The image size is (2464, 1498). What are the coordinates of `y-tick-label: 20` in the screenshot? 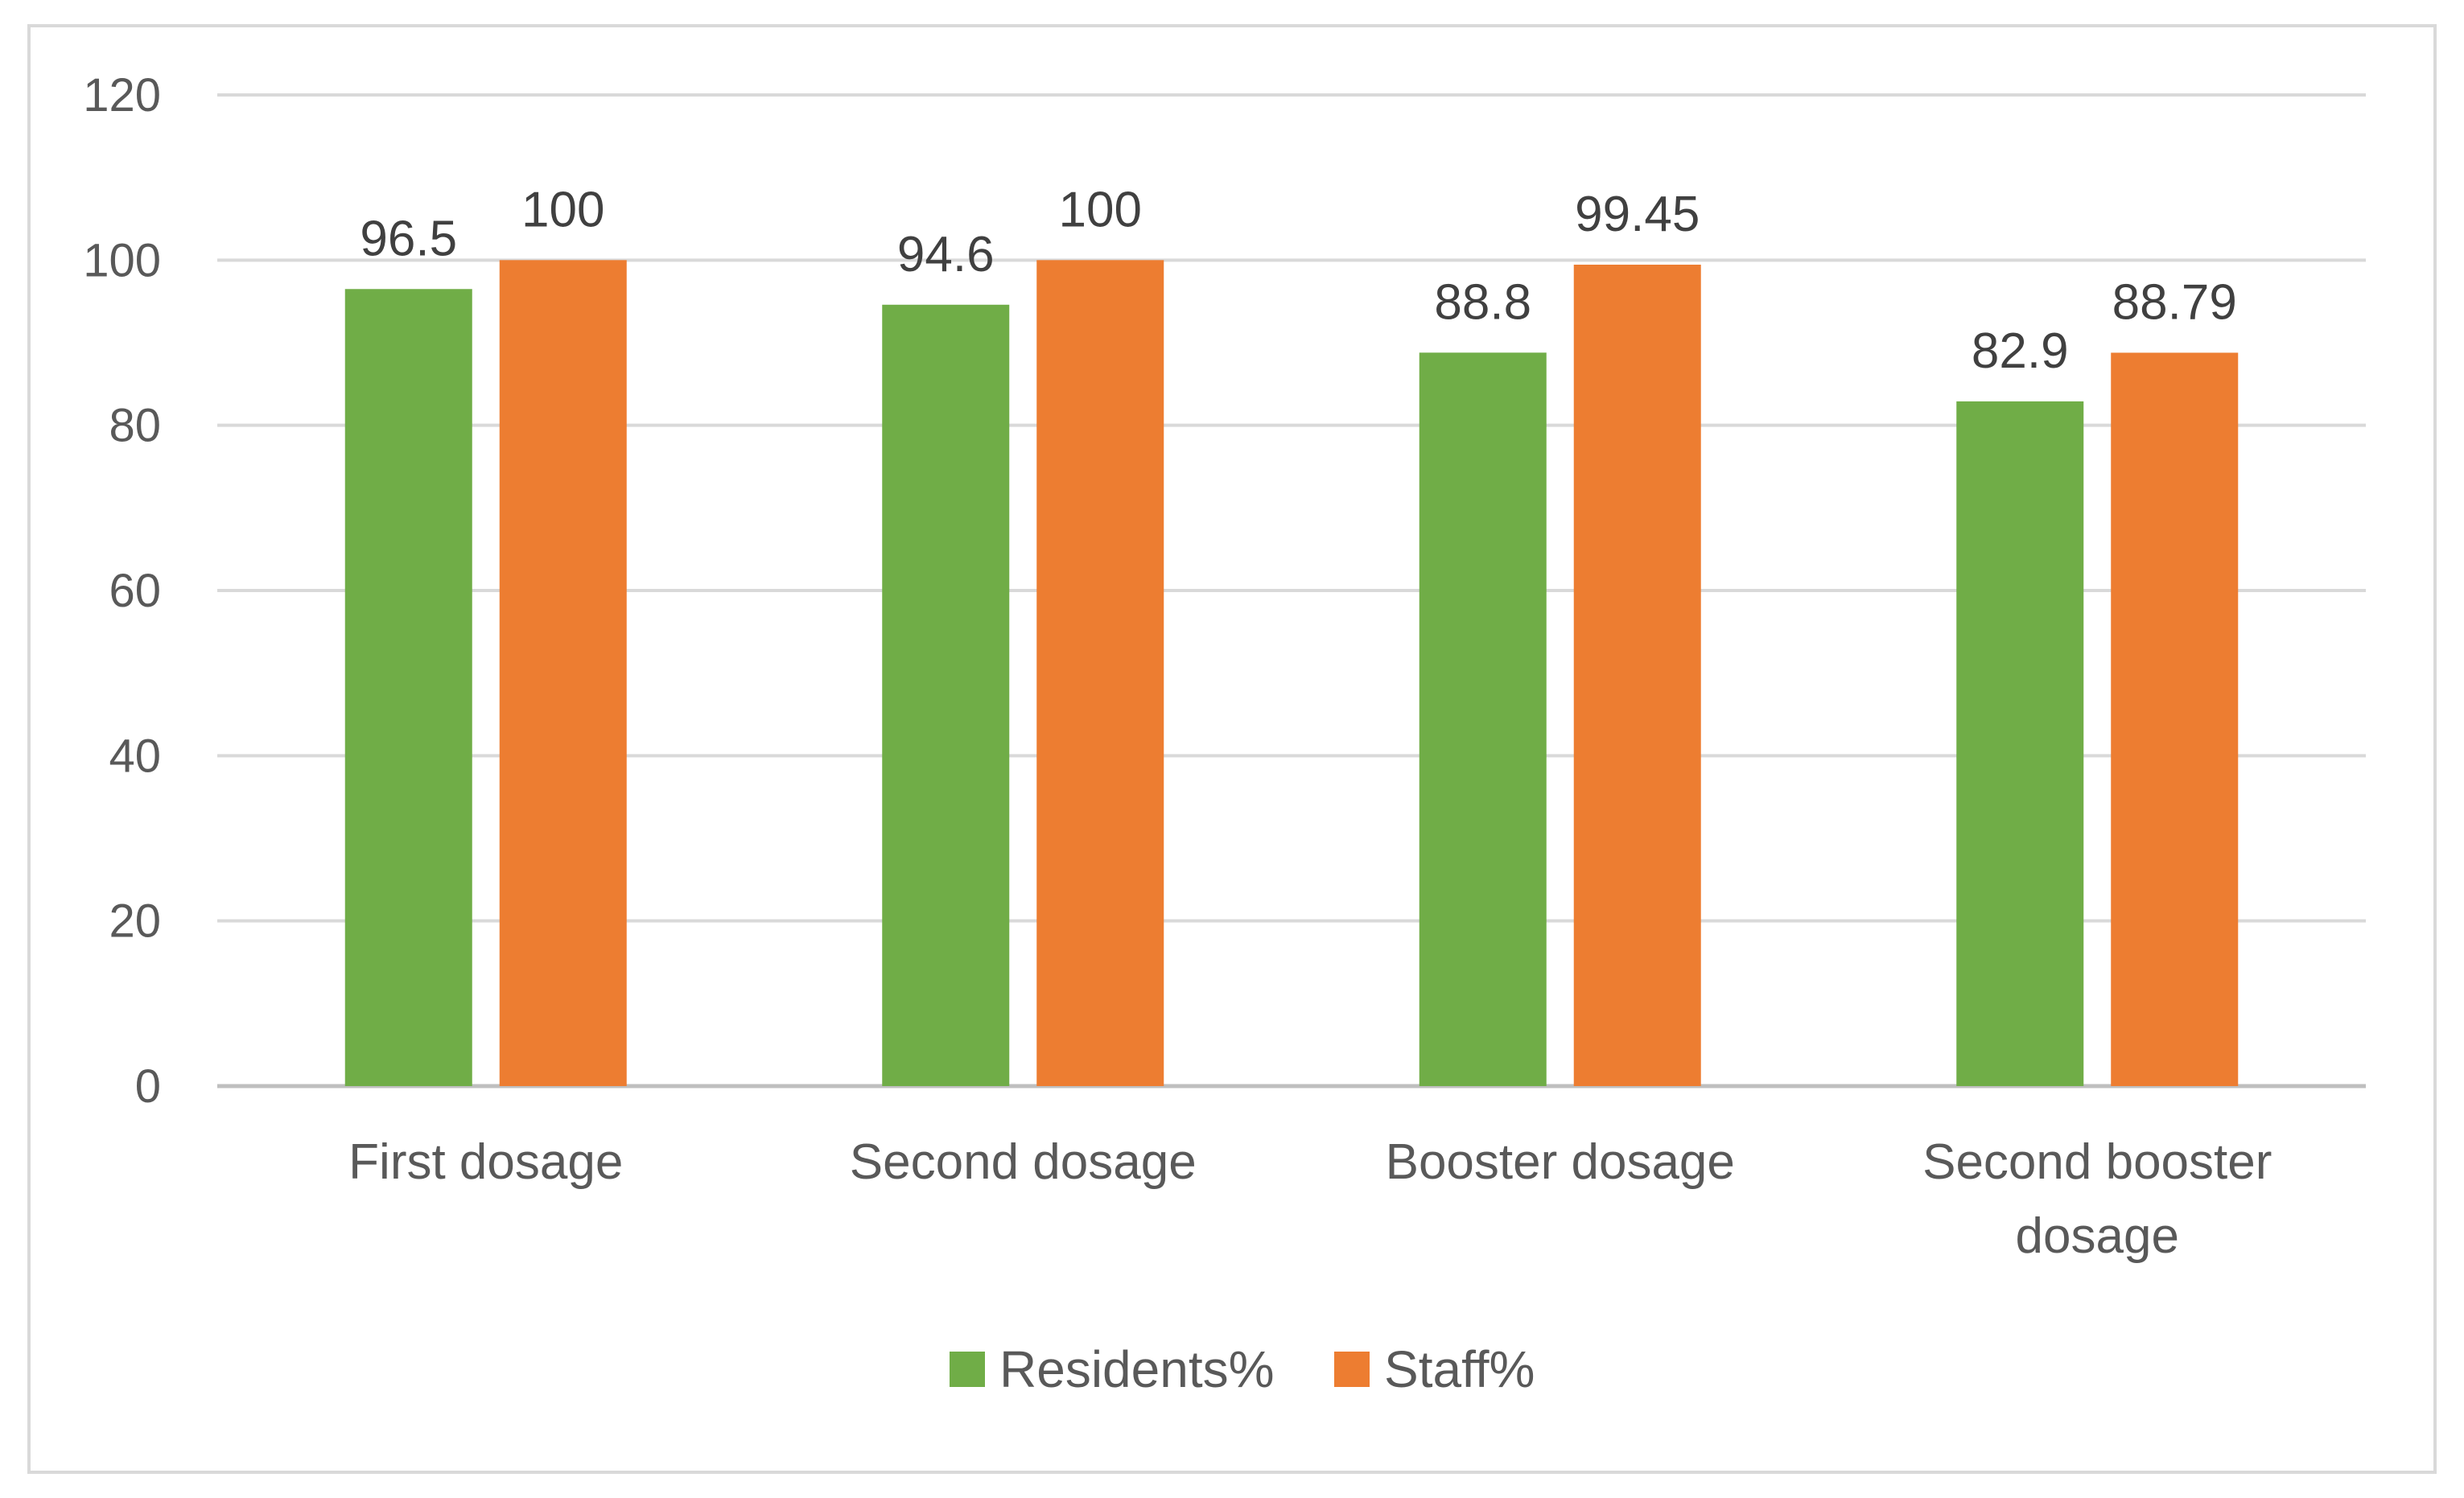 It's located at (135, 921).